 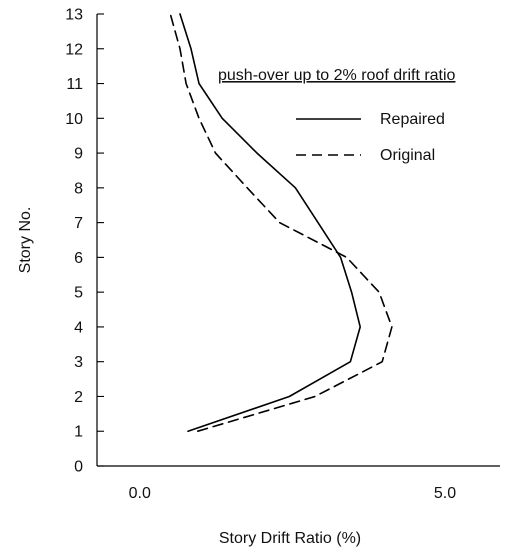 What do you see at coordinates (412, 119) in the screenshot?
I see `legend-label-repaired: Repaired` at bounding box center [412, 119].